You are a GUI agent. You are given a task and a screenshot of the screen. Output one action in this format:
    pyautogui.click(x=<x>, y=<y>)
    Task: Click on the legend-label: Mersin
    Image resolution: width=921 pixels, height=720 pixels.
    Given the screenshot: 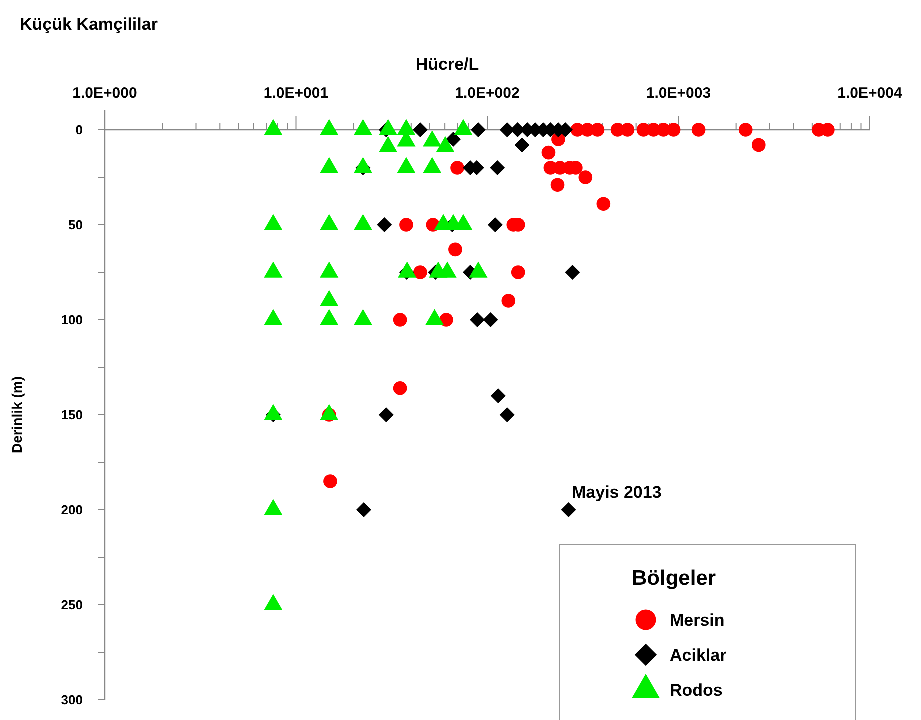 What is the action you would take?
    pyautogui.click(x=697, y=620)
    